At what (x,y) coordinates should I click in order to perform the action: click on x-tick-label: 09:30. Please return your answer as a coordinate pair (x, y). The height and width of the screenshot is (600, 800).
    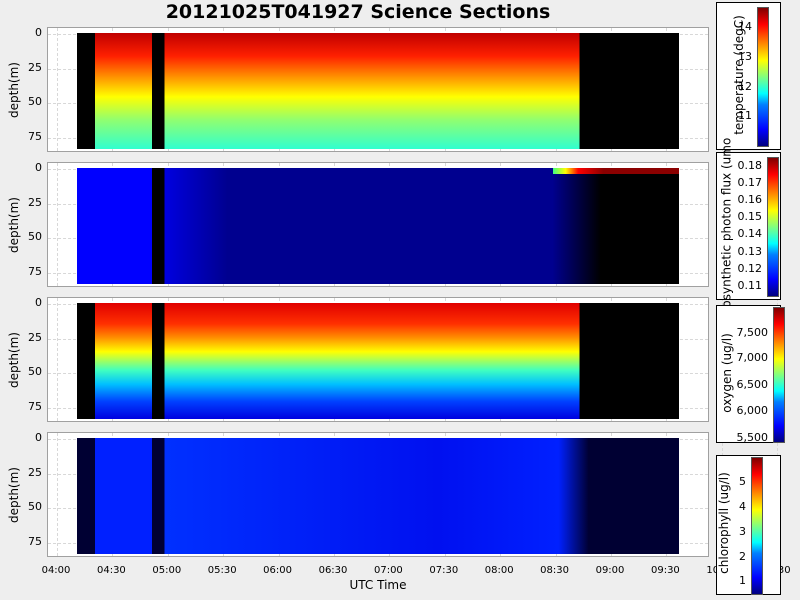
    Looking at the image, I should click on (665, 570).